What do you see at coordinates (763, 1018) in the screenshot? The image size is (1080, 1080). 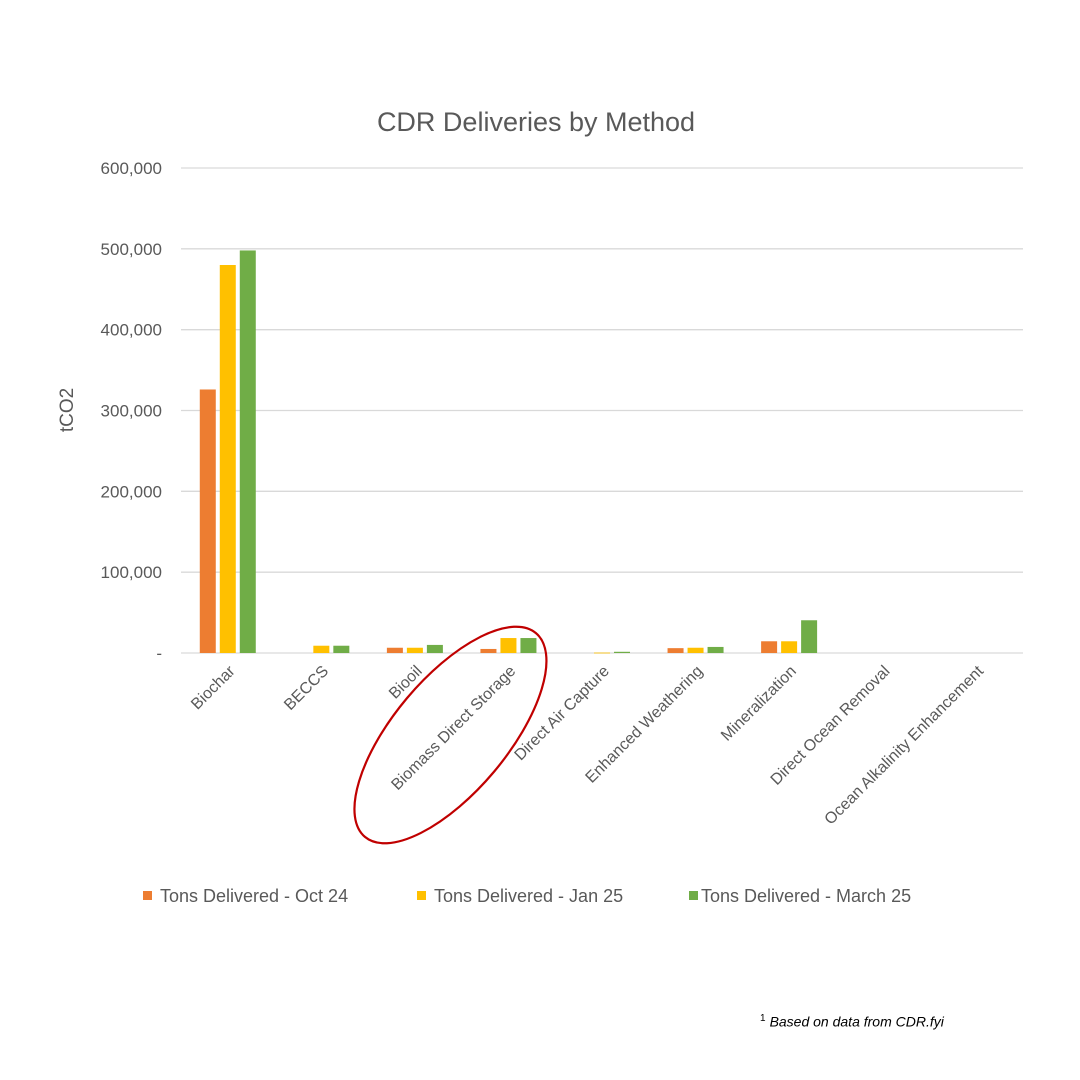 I see `footnote-marker: 1` at bounding box center [763, 1018].